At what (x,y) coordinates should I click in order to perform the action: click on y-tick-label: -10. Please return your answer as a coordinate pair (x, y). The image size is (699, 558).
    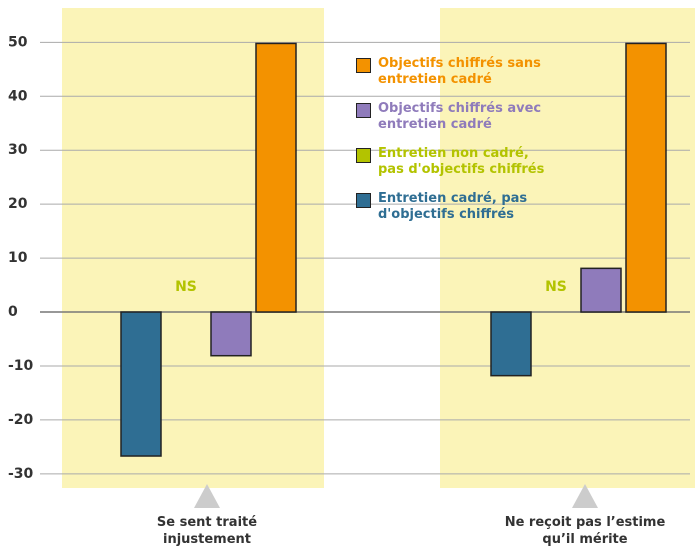
    Looking at the image, I should click on (21, 366).